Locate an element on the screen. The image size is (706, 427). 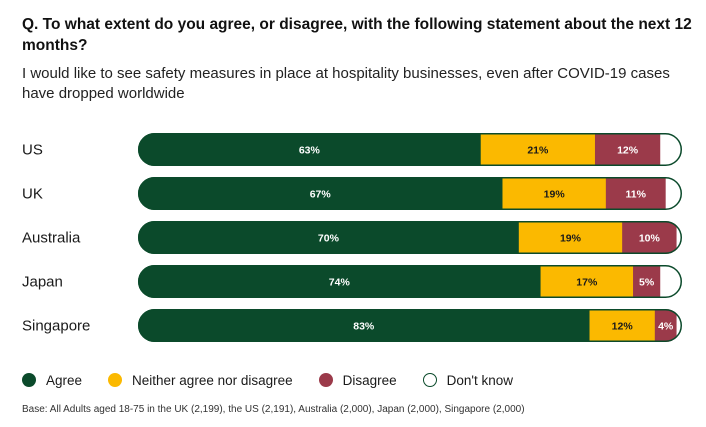
data-label: 83% is located at coordinates (364, 327).